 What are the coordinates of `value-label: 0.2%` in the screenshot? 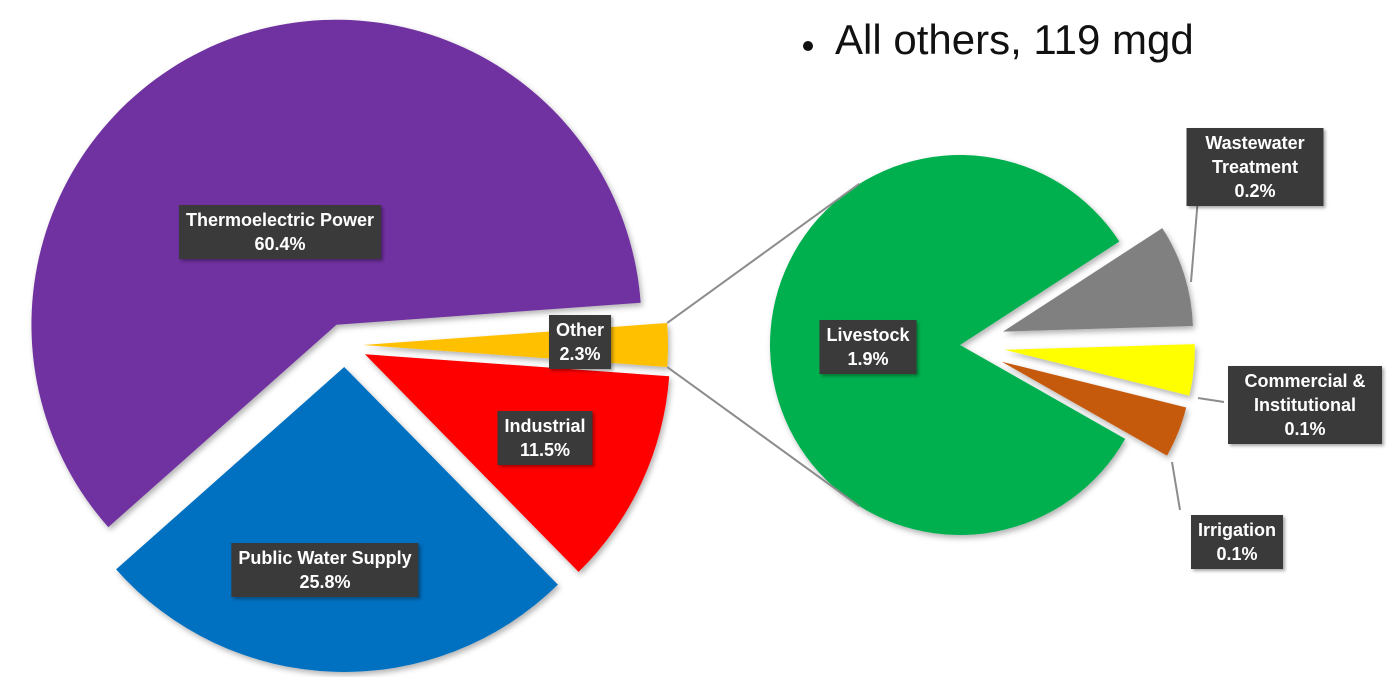 It's located at (1255, 191).